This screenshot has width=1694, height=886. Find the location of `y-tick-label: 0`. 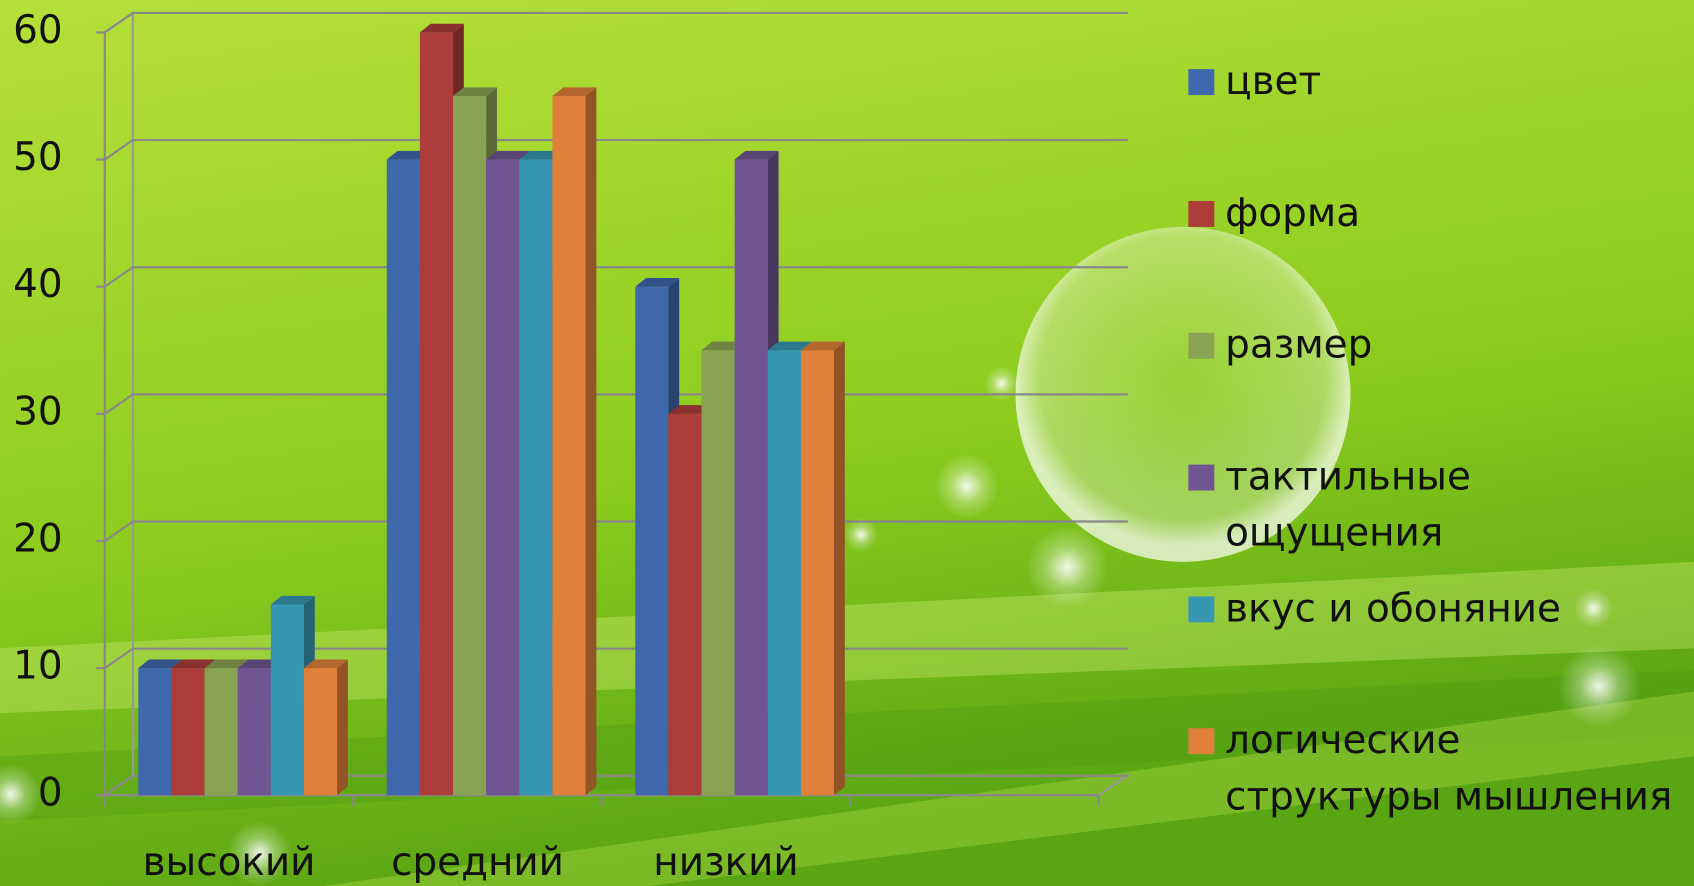

y-tick-label: 0 is located at coordinates (50, 793).